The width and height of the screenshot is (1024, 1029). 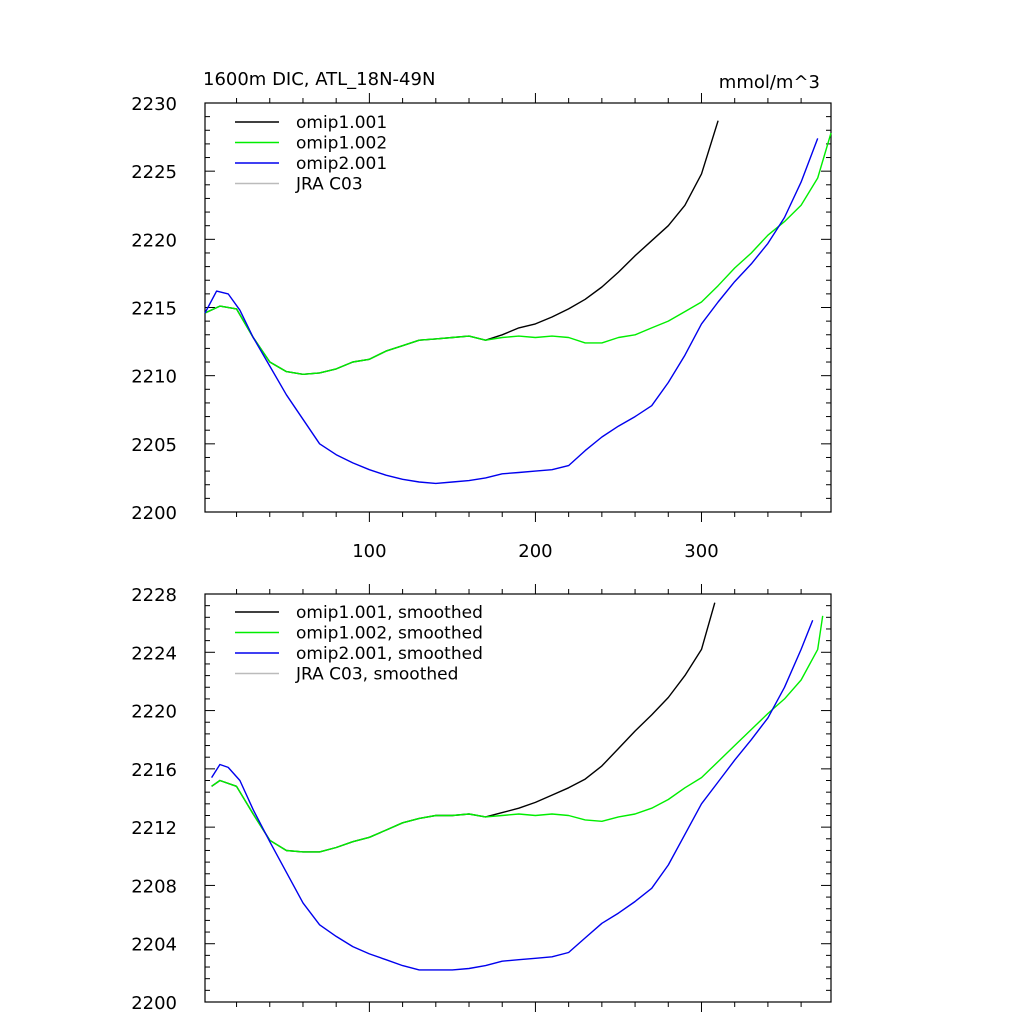 I want to click on series-line-omip1-002-smoothed, so click(x=517, y=734).